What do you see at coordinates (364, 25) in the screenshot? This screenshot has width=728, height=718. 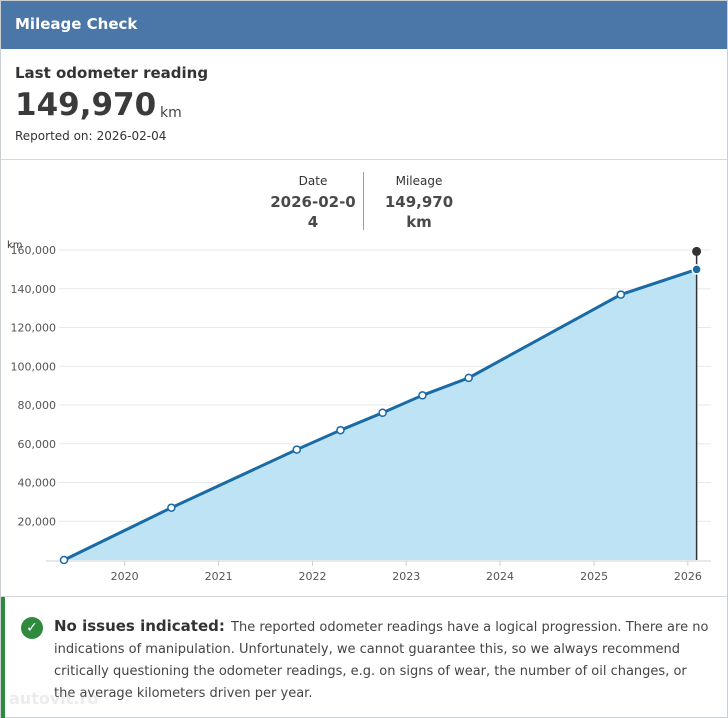 I see `panel-header: Mileage Check` at bounding box center [364, 25].